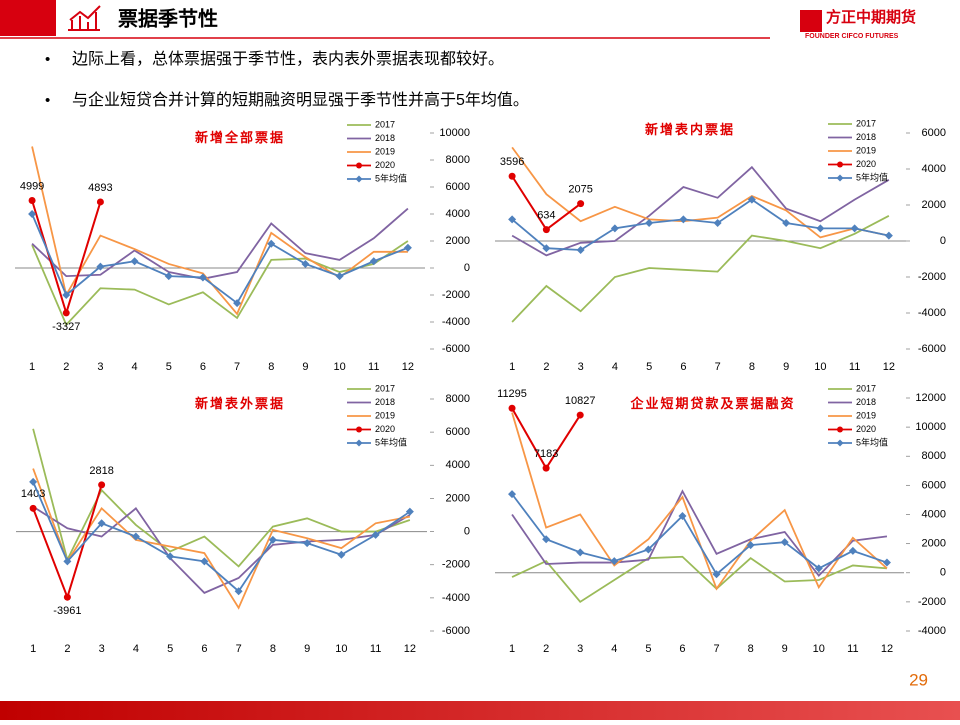 The image size is (960, 725). What do you see at coordinates (690, 129) in the screenshot?
I see `chart-title: 新增表内票据` at bounding box center [690, 129].